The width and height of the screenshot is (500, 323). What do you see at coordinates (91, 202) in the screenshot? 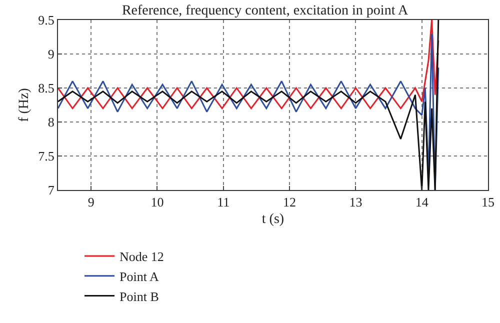
I see `x-tick-label: 9` at bounding box center [91, 202].